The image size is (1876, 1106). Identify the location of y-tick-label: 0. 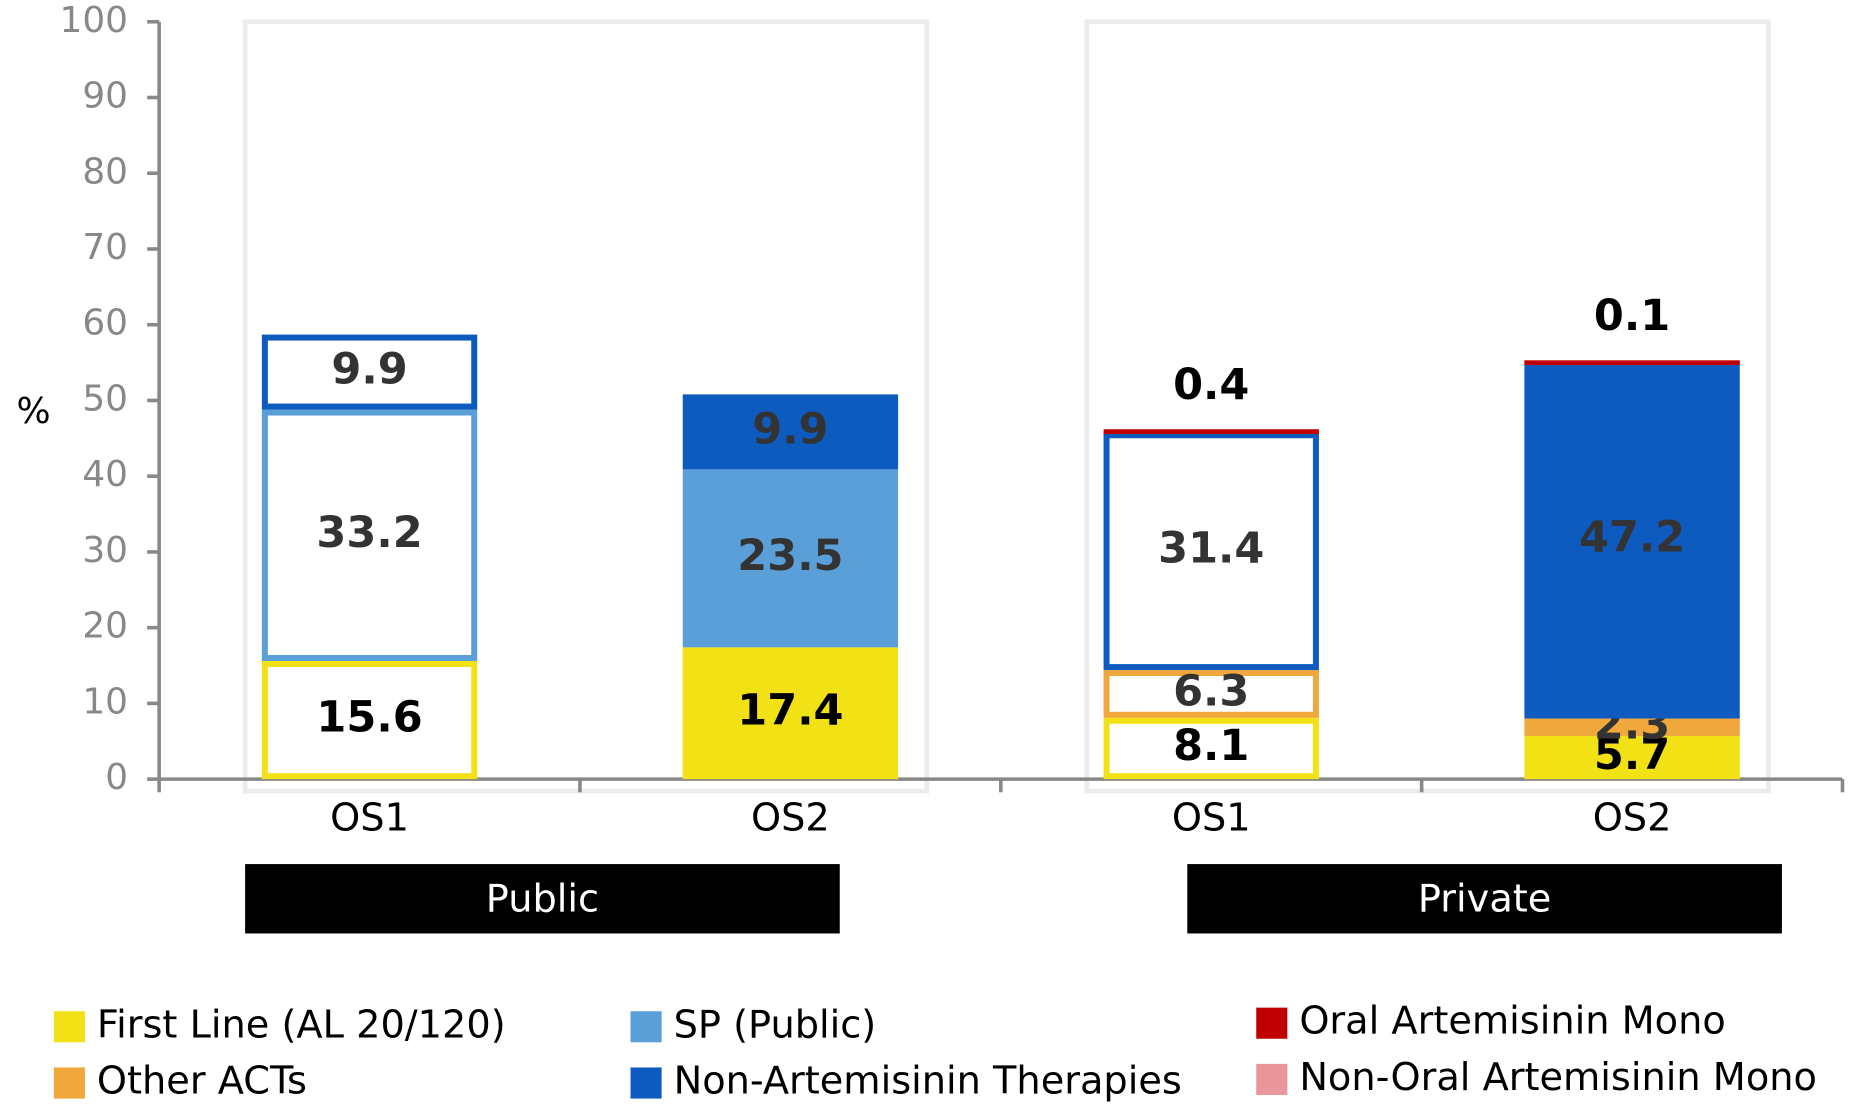
(116, 777).